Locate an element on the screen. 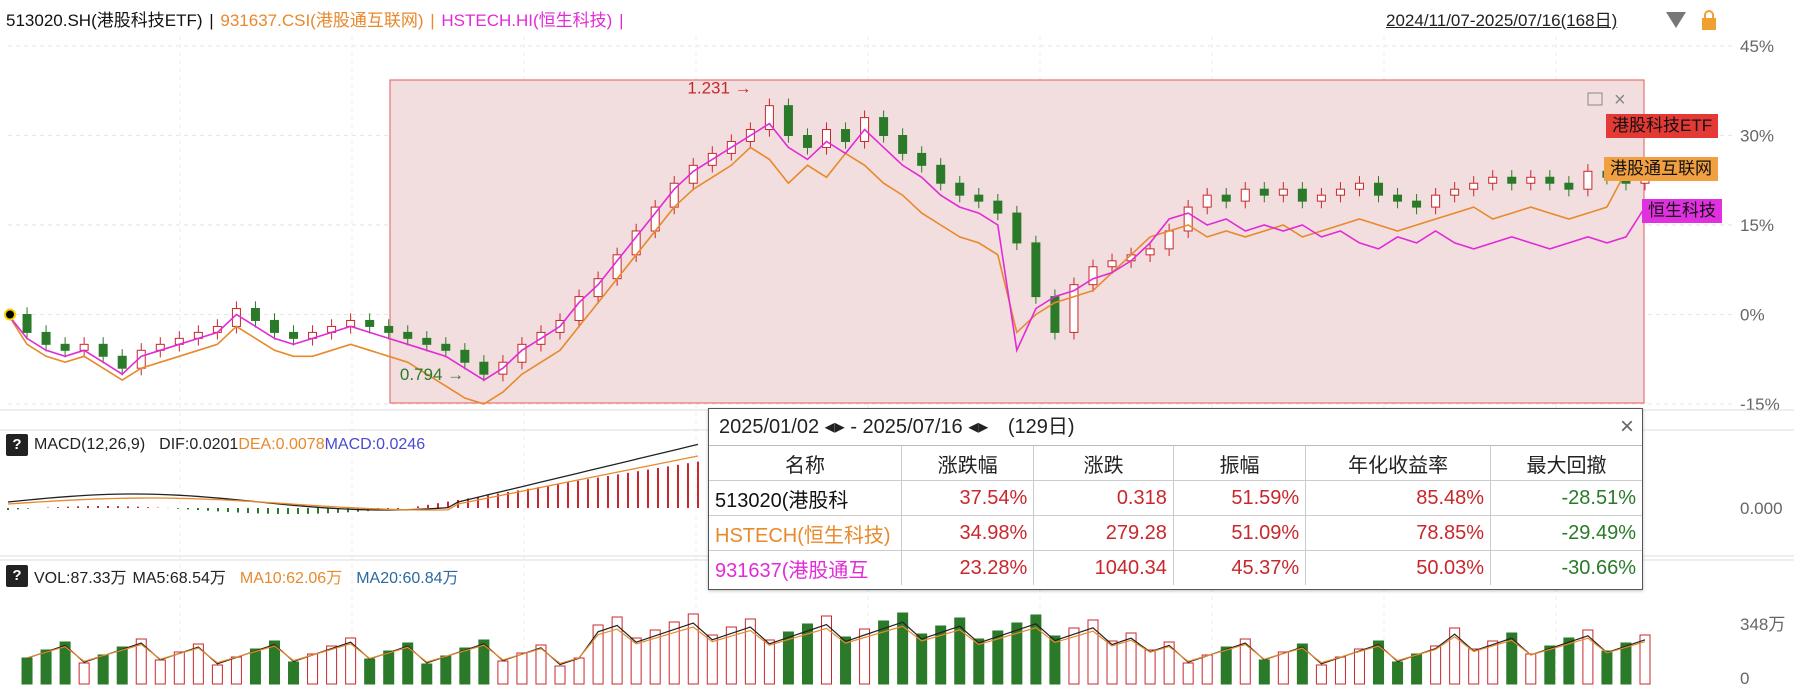  help-icon: ? is located at coordinates (17, 445).